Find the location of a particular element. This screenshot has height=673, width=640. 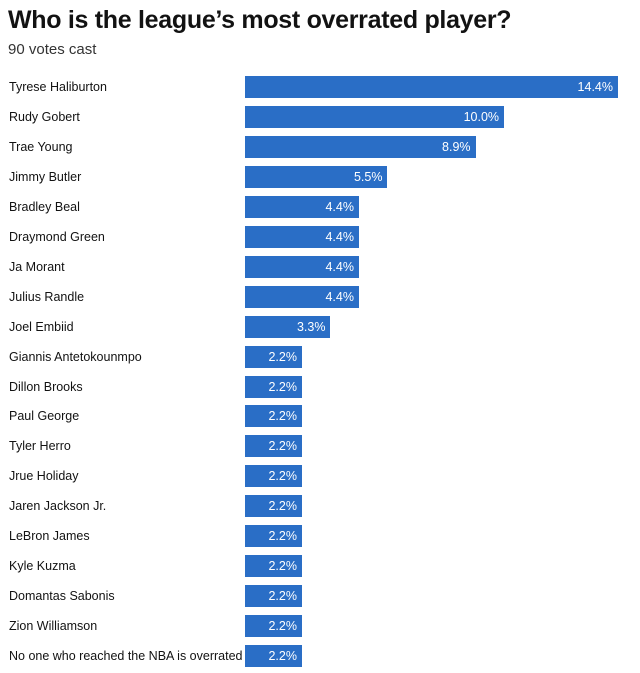

data-label: 8.9% is located at coordinates (456, 146).